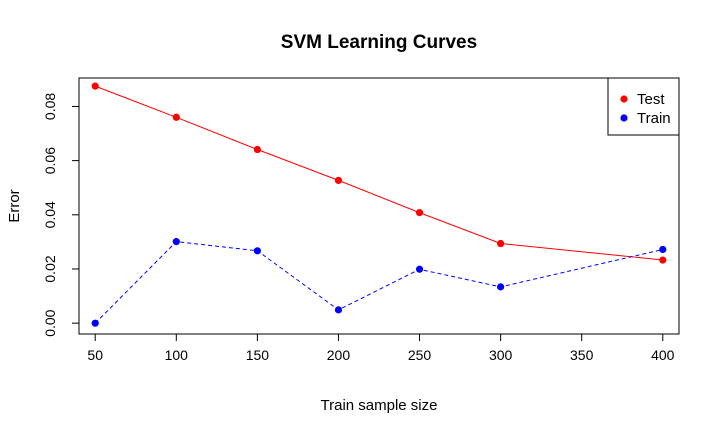 The height and width of the screenshot is (432, 720). What do you see at coordinates (624, 118) in the screenshot?
I see `legend-train-marker` at bounding box center [624, 118].